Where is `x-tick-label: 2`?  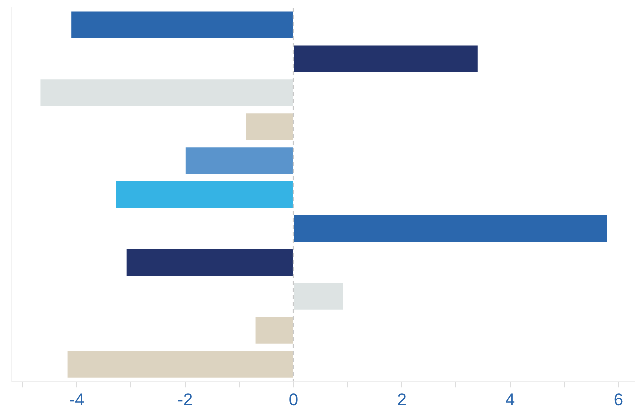
x-tick-label: 2 is located at coordinates (402, 400).